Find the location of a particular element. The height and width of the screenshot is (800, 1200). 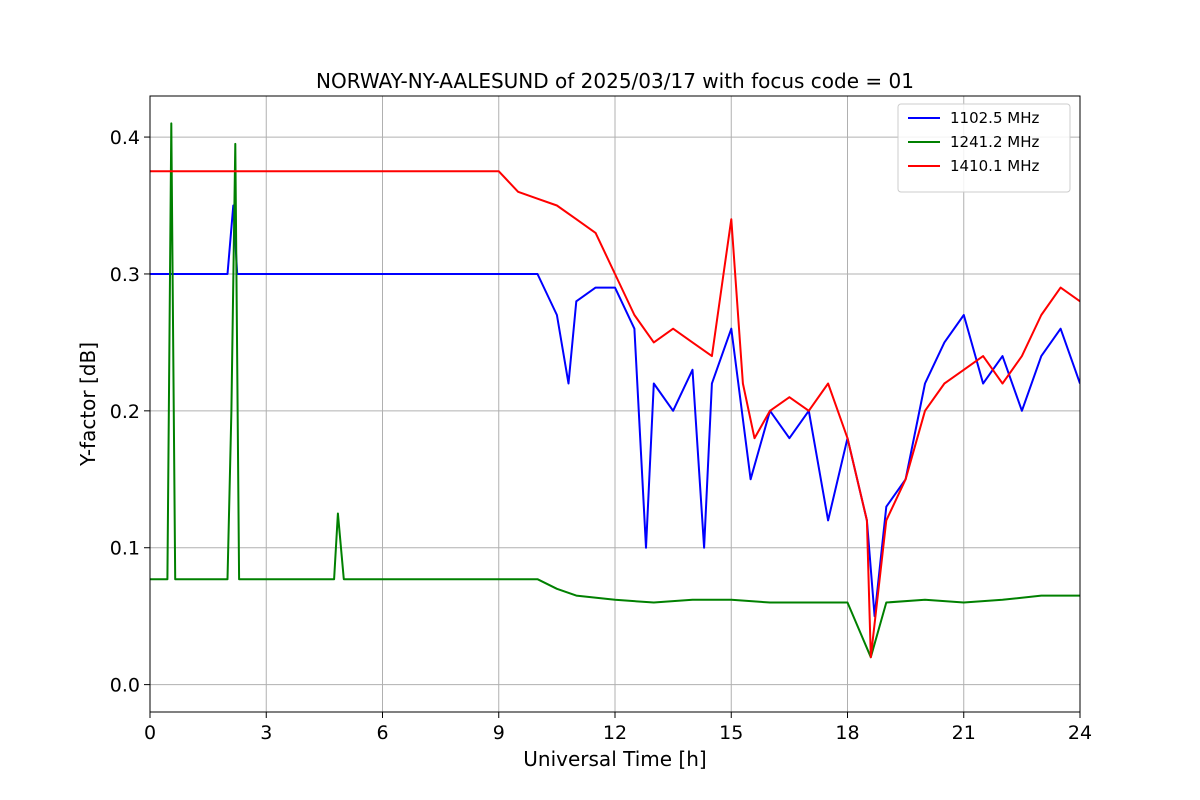

legend-entry: 1241.2 MHz is located at coordinates (994, 142).